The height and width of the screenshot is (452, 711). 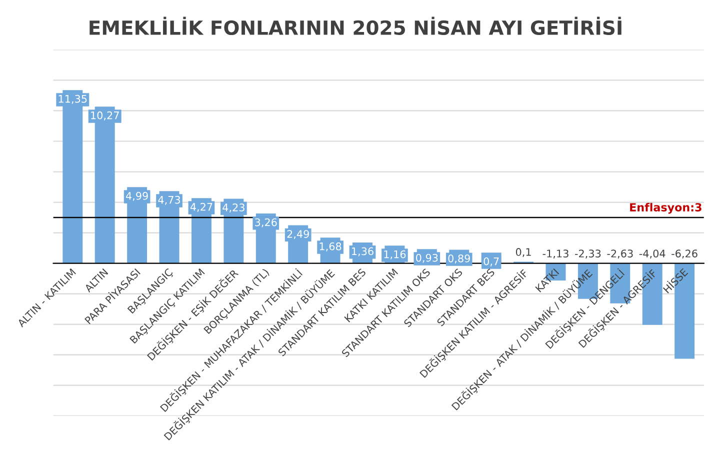 I want to click on data-label: 11,35, so click(x=72, y=99).